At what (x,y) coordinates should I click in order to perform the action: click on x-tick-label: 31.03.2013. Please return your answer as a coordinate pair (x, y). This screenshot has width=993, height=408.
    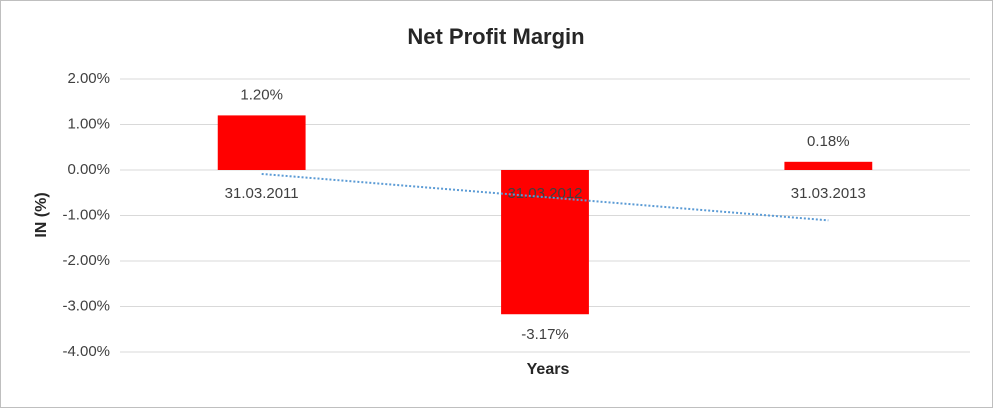
    Looking at the image, I should click on (828, 193).